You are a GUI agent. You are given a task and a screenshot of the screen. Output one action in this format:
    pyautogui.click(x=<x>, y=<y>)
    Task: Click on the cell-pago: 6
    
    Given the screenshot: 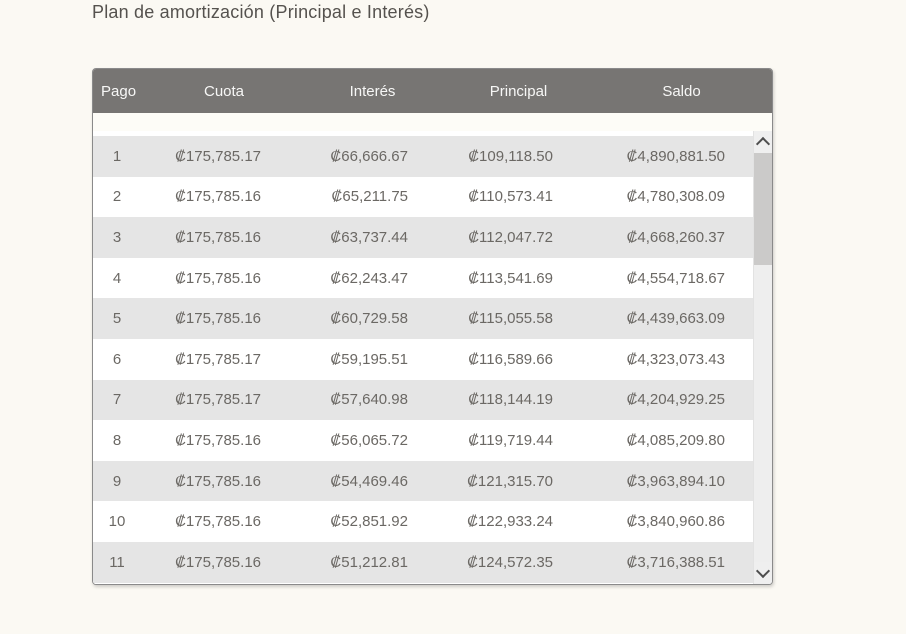 What is the action you would take?
    pyautogui.click(x=117, y=359)
    